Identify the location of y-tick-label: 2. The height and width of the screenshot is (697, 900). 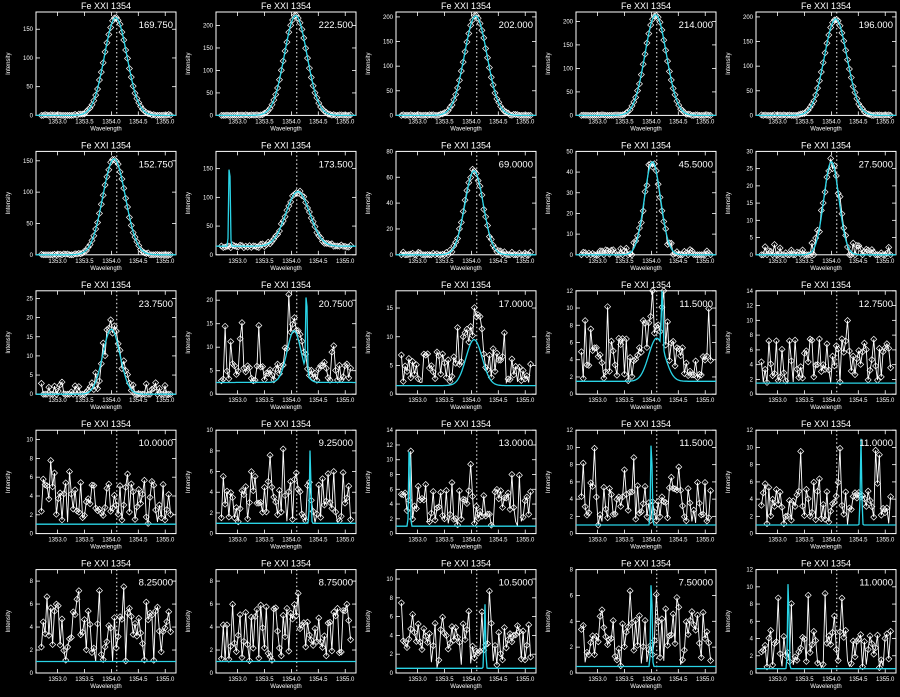
(572, 378).